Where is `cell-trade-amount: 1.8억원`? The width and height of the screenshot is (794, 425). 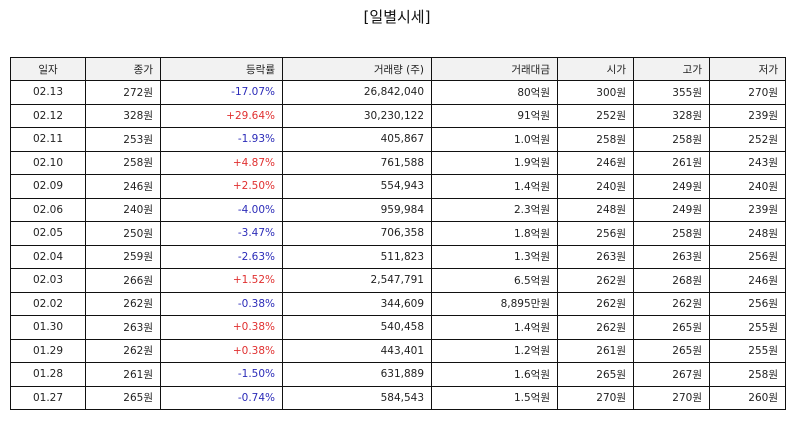 cell-trade-amount: 1.8억원 is located at coordinates (494, 233).